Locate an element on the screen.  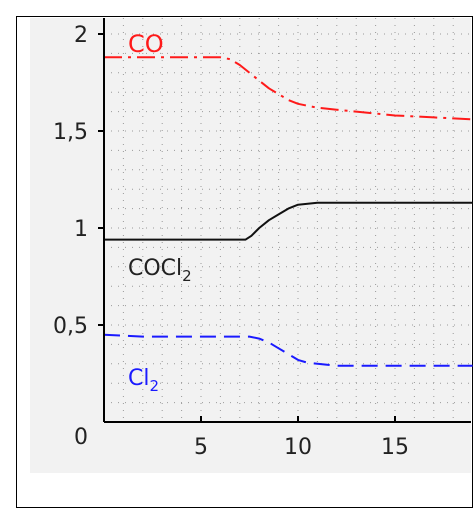
y-tick-label: 2 is located at coordinates (81, 35).